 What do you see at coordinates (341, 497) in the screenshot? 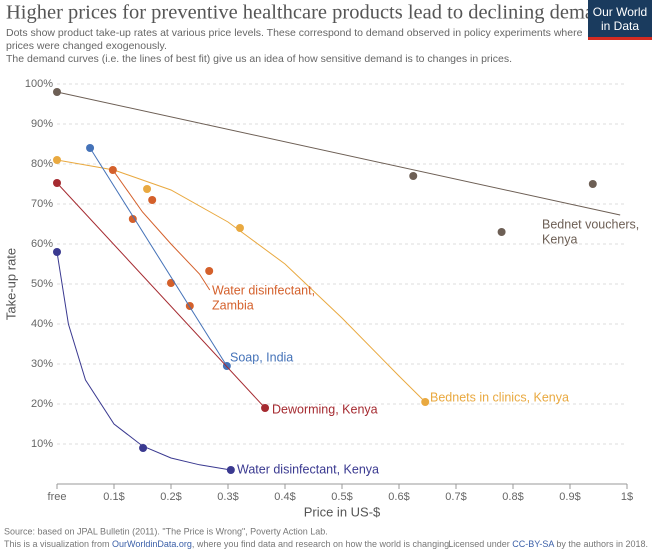
I see `x-tick-label: 0.5$` at bounding box center [341, 497].